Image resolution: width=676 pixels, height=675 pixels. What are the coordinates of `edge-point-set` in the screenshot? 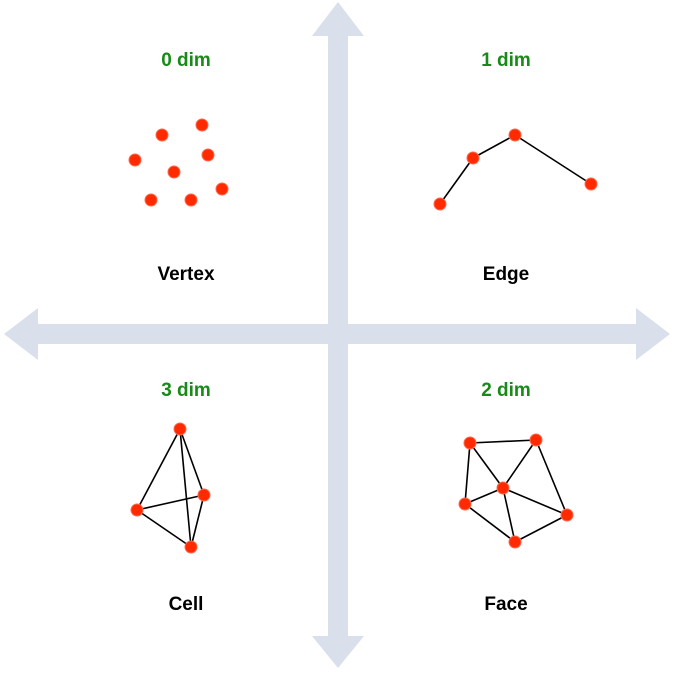 It's located at (515, 169).